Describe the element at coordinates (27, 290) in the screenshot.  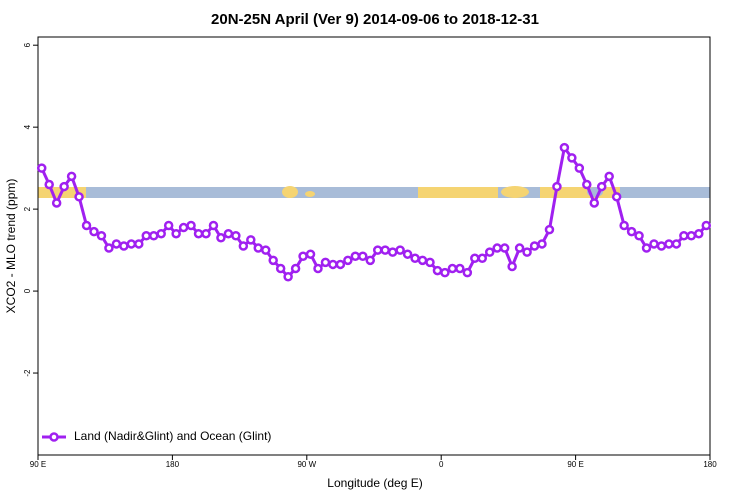
I see `y-tick-label: 0` at that location.